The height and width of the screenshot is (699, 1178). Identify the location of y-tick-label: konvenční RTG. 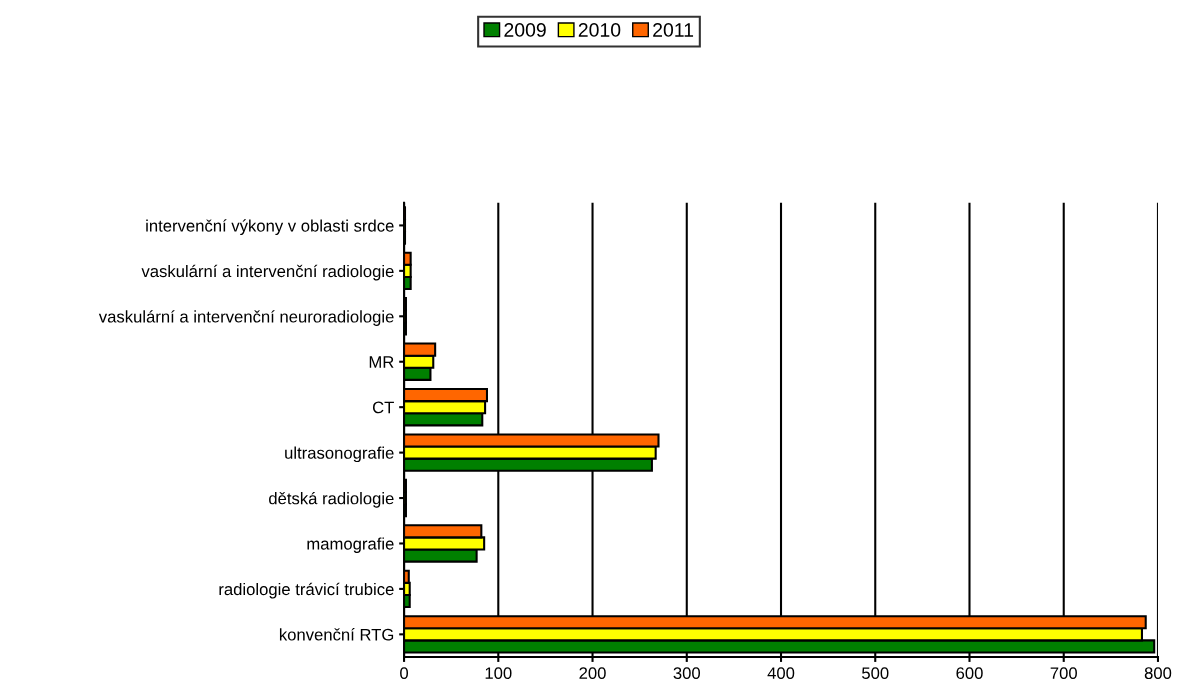
(336, 634).